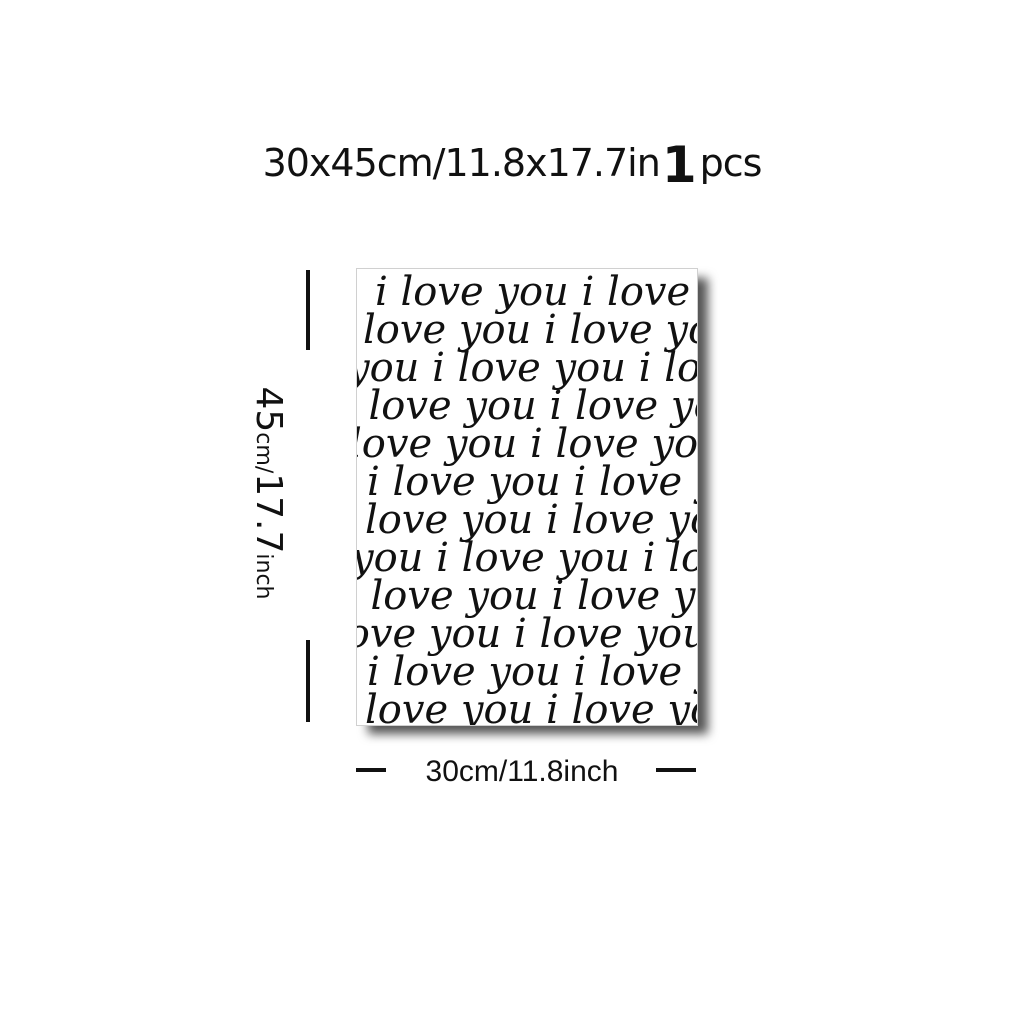 The width and height of the screenshot is (1024, 1024). I want to click on height-number: 45, so click(268, 409).